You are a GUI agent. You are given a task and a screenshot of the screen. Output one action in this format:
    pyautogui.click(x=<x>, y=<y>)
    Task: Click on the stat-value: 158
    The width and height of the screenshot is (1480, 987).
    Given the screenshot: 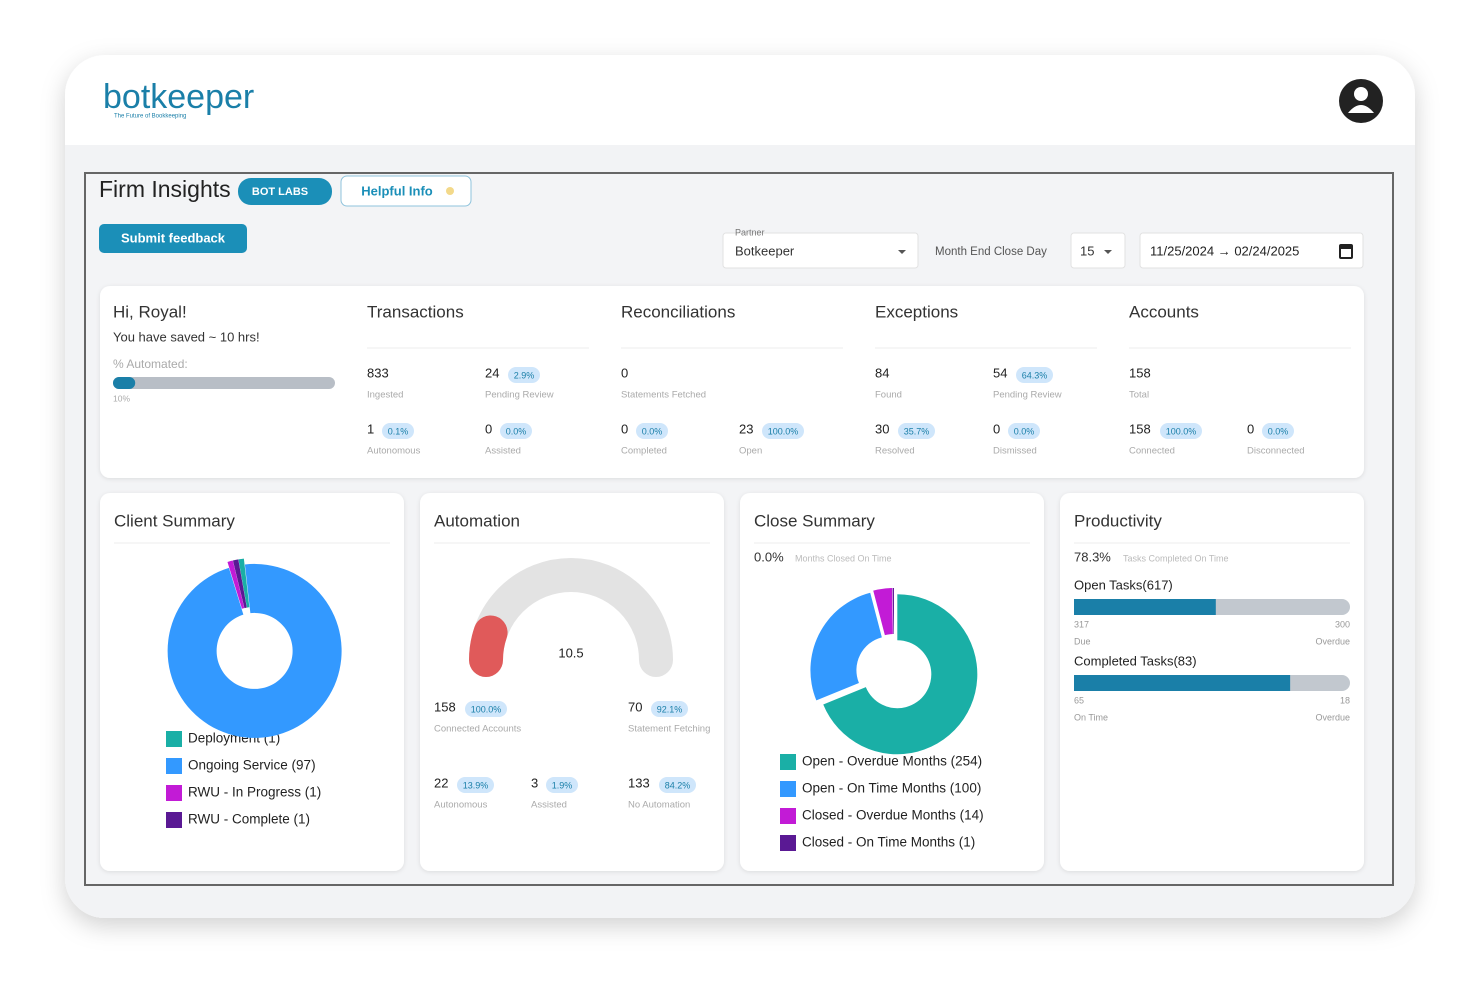 What is the action you would take?
    pyautogui.click(x=445, y=706)
    